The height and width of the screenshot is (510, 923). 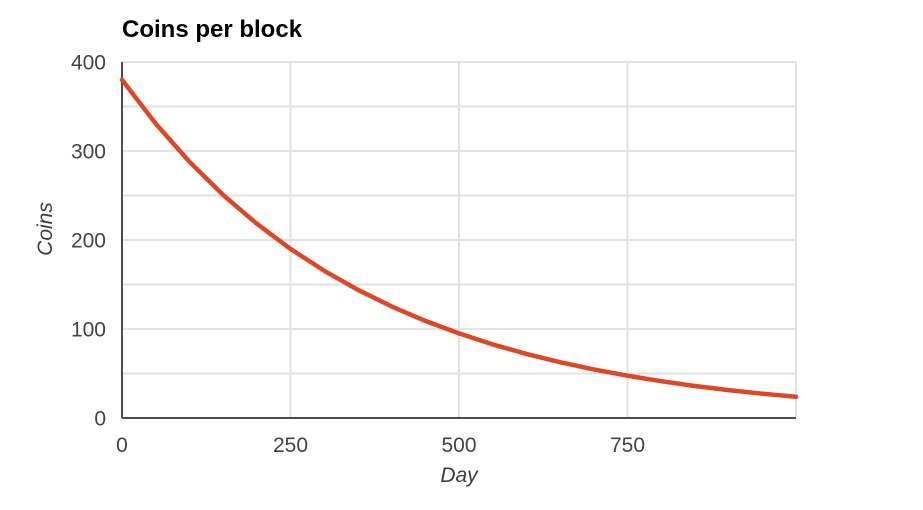 What do you see at coordinates (290, 445) in the screenshot?
I see `x-tick-label: 250` at bounding box center [290, 445].